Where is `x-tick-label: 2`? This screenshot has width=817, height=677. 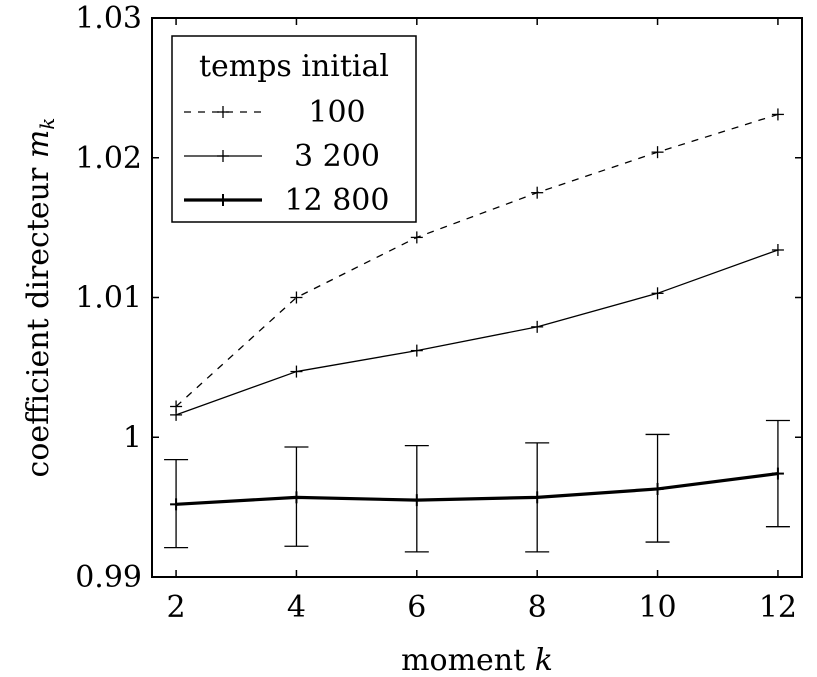 x-tick-label: 2 is located at coordinates (176, 607).